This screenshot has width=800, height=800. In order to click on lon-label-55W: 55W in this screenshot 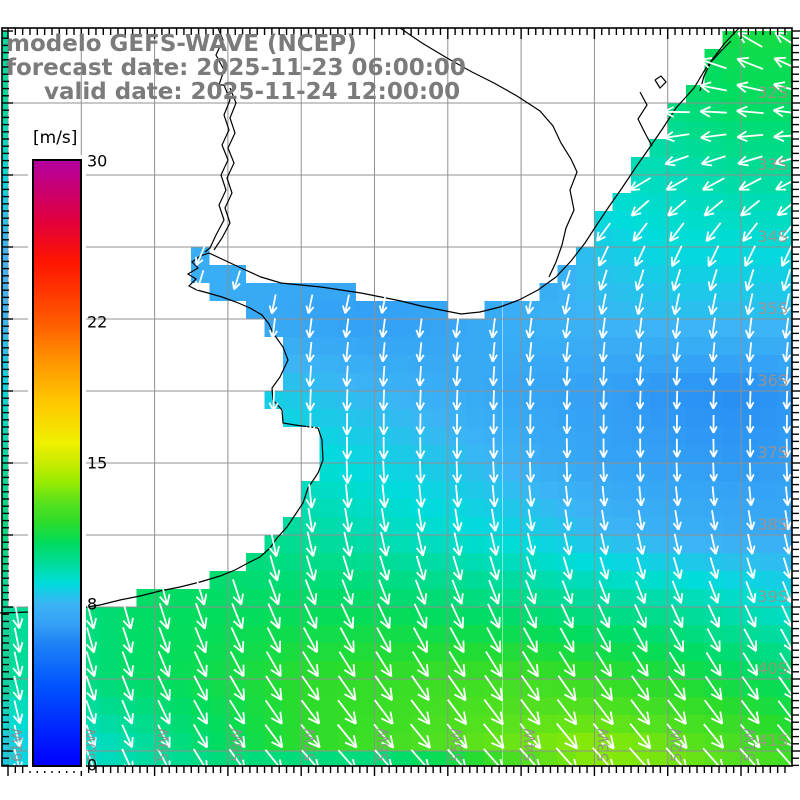, I will do `click(457, 745)`.